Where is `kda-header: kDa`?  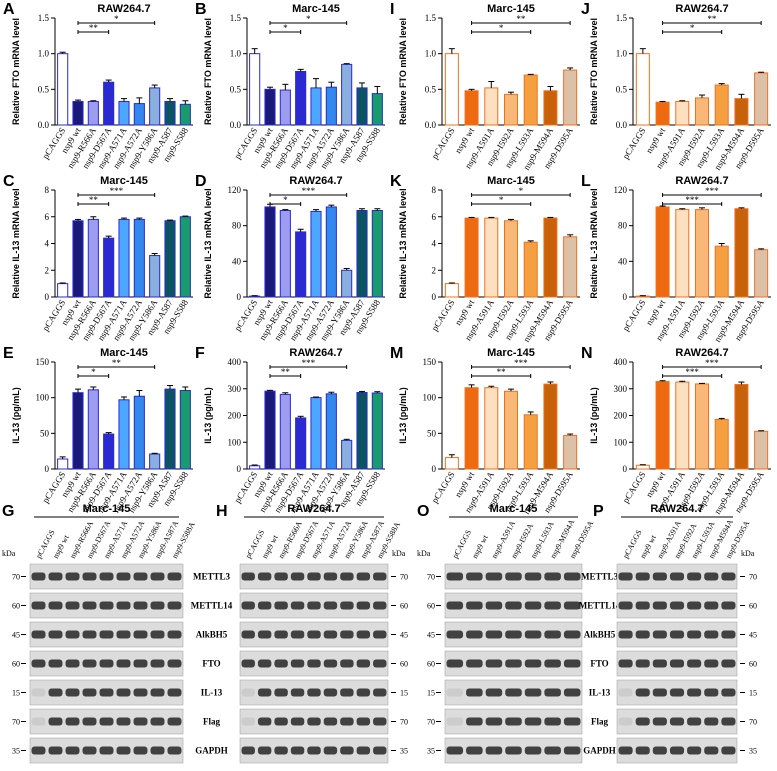
kda-header: kDa is located at coordinates (9, 553).